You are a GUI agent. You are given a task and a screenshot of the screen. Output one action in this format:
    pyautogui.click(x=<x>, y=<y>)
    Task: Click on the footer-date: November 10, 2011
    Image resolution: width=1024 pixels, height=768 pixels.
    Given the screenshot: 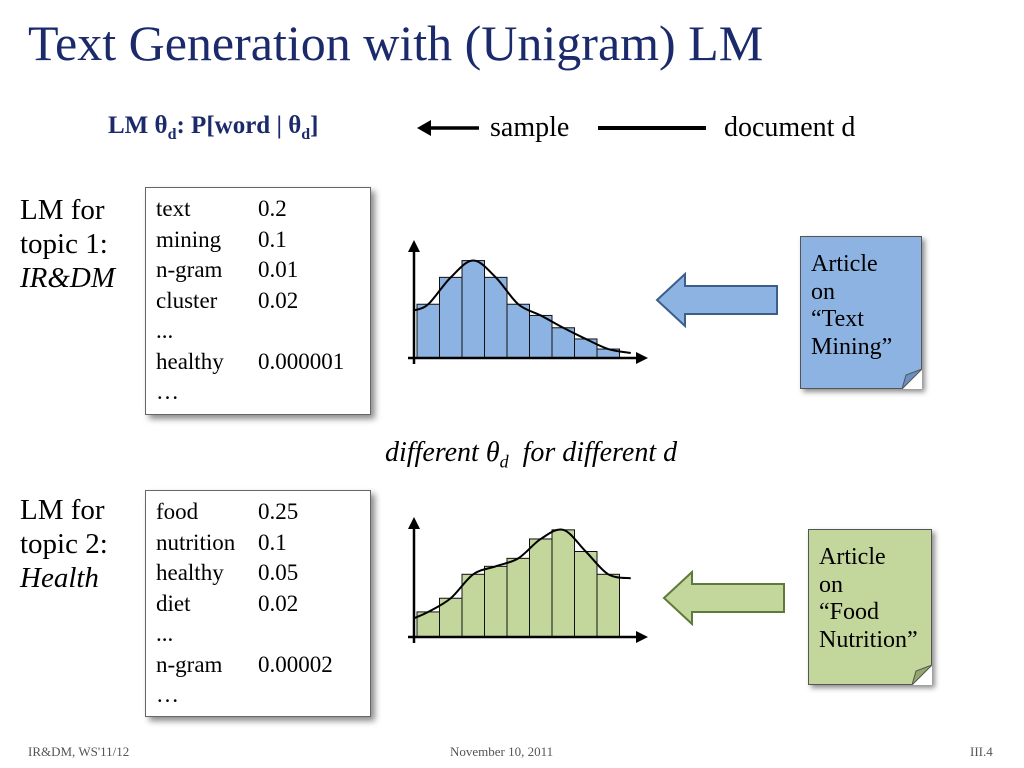 What is the action you would take?
    pyautogui.click(x=502, y=751)
    